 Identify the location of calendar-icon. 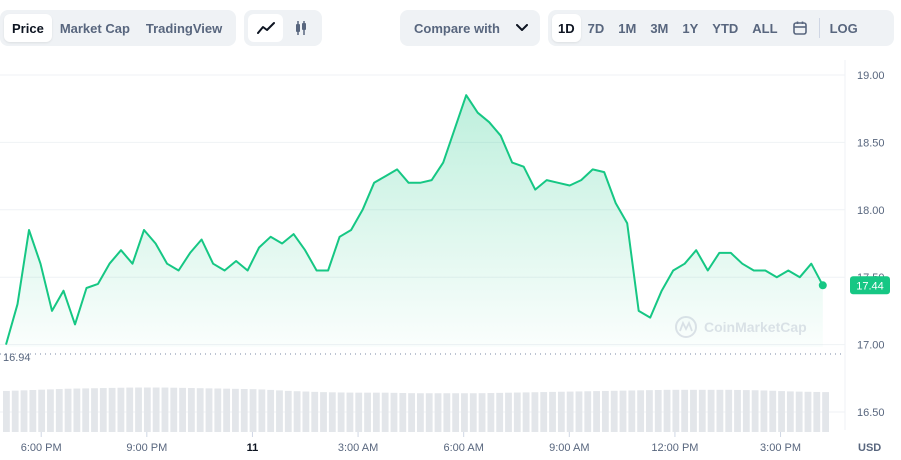
(800, 28).